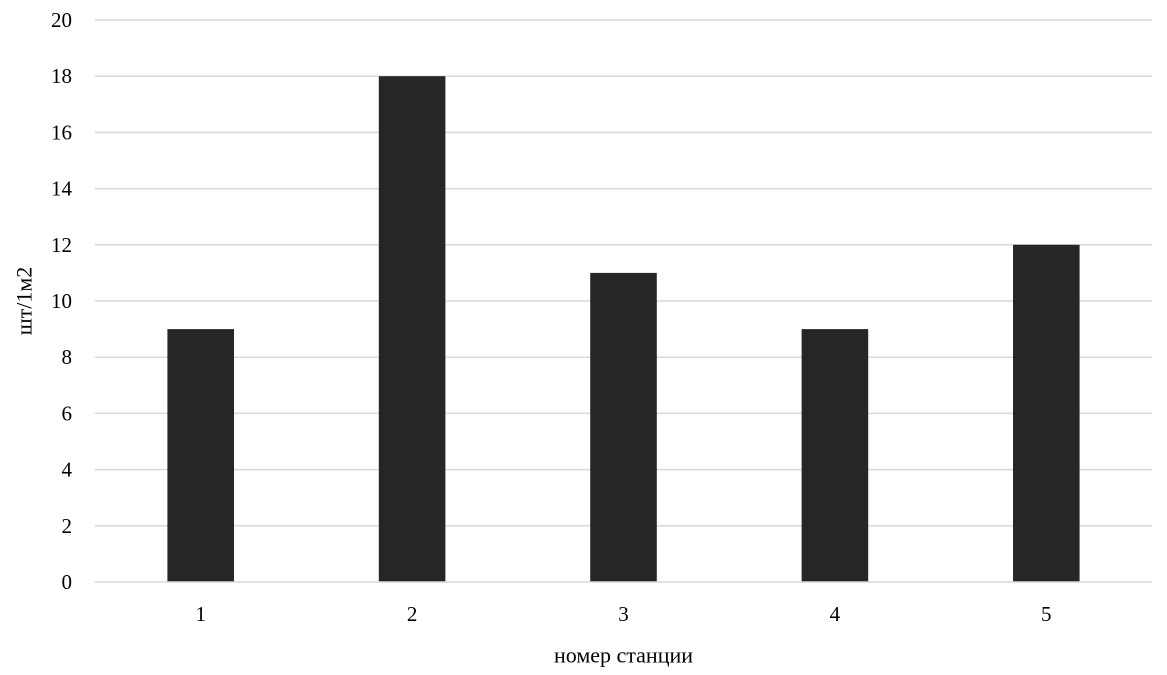 The width and height of the screenshot is (1167, 675). What do you see at coordinates (200, 614) in the screenshot?
I see `x-tick-label-1: 1` at bounding box center [200, 614].